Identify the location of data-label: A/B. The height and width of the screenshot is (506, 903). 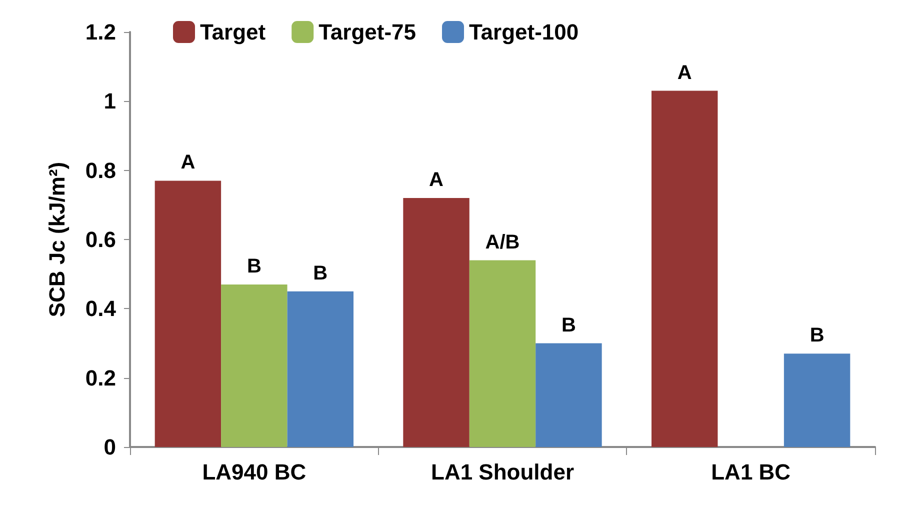
(502, 242).